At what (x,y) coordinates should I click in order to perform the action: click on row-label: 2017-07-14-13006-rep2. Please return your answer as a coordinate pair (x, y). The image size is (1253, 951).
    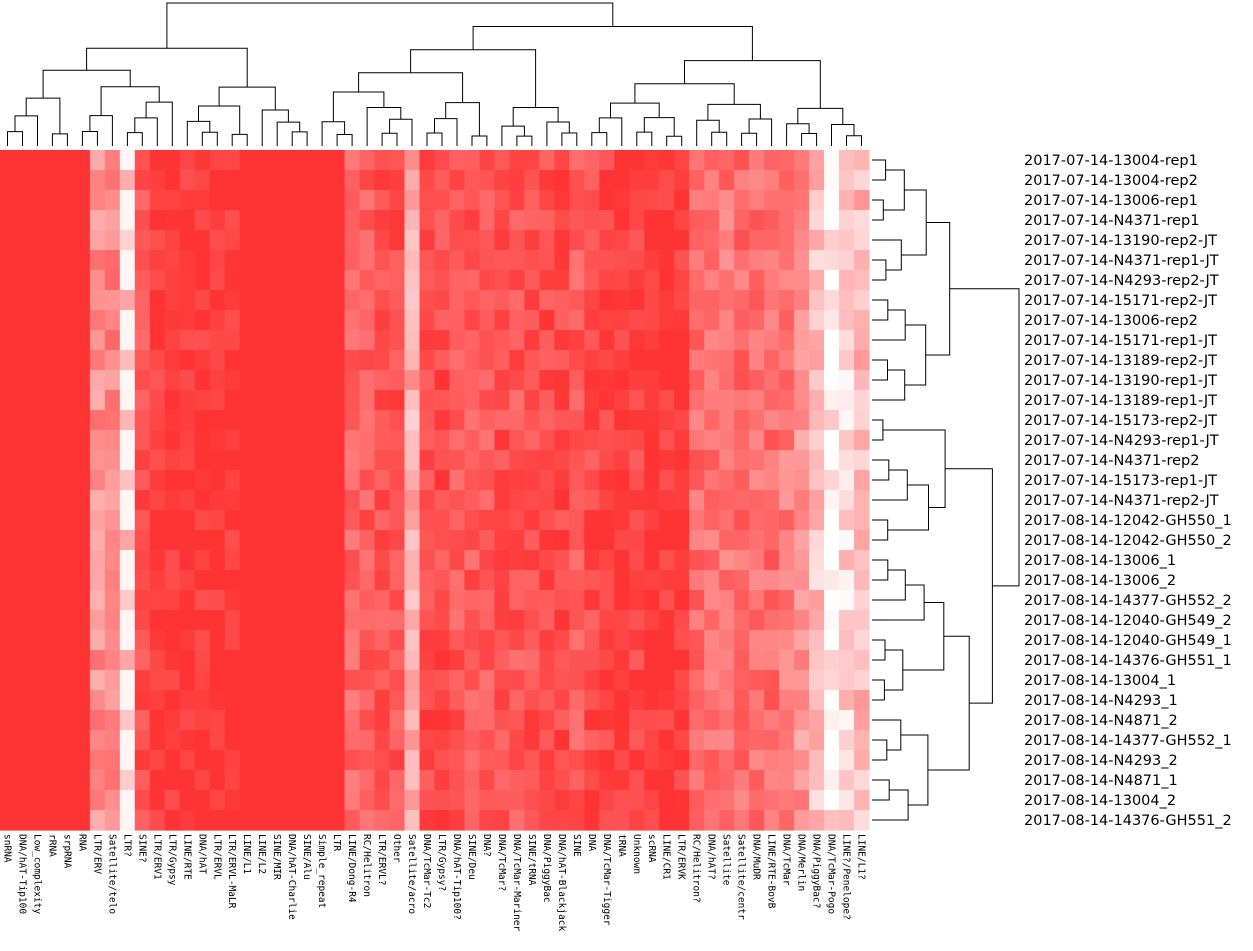
    Looking at the image, I should click on (1111, 321).